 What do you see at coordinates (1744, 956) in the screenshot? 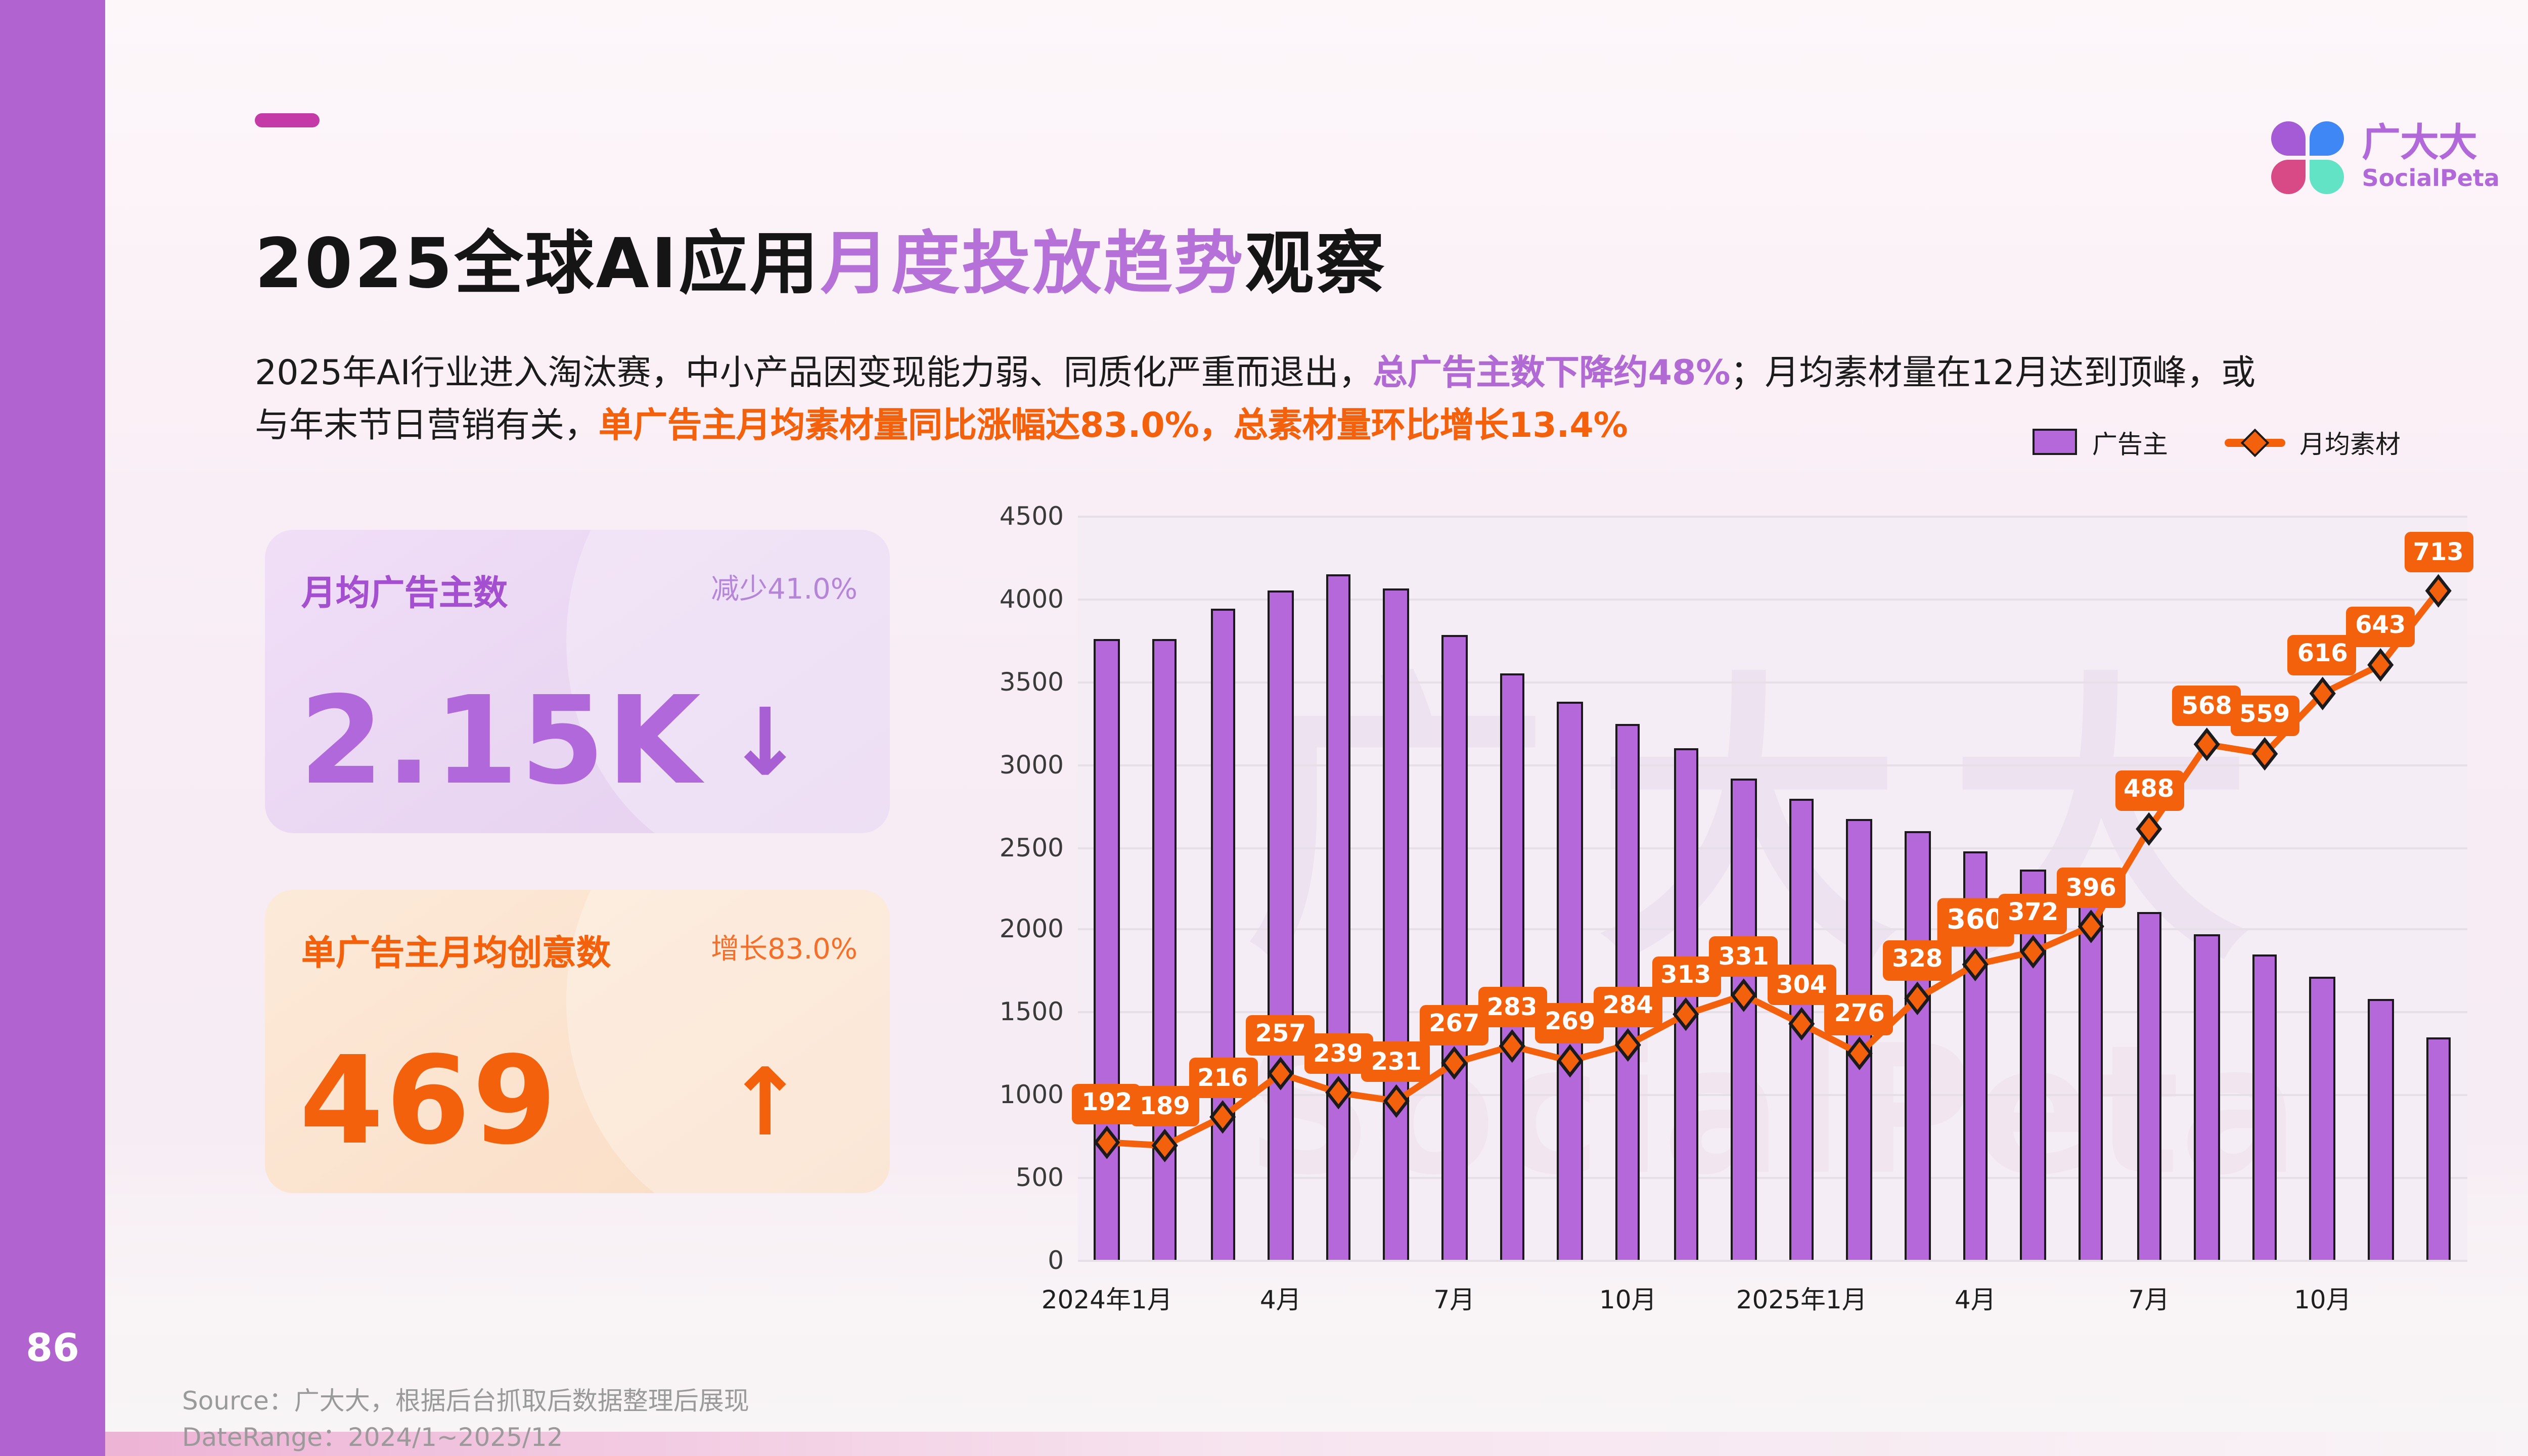
I see `line-value-label-2024/12: 331` at bounding box center [1744, 956].